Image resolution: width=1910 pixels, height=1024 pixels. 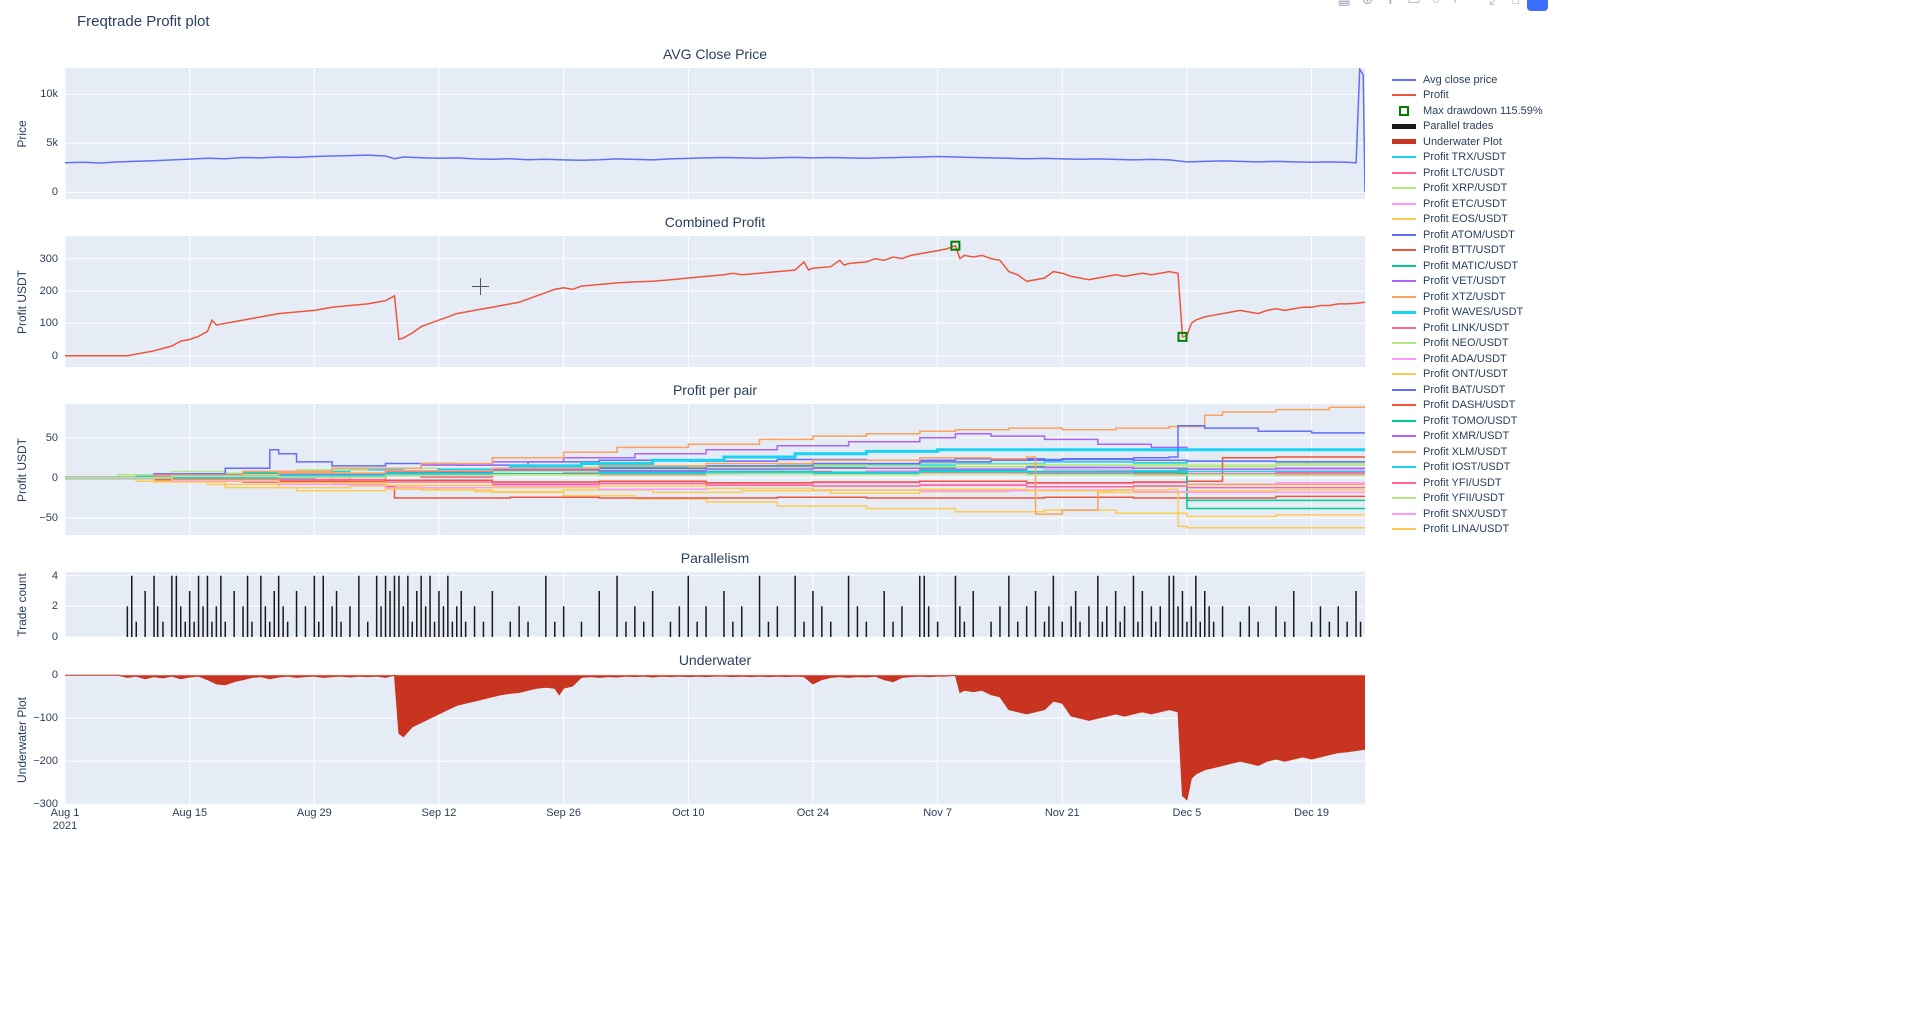 I want to click on avg-close-price-plot, so click(x=715, y=133).